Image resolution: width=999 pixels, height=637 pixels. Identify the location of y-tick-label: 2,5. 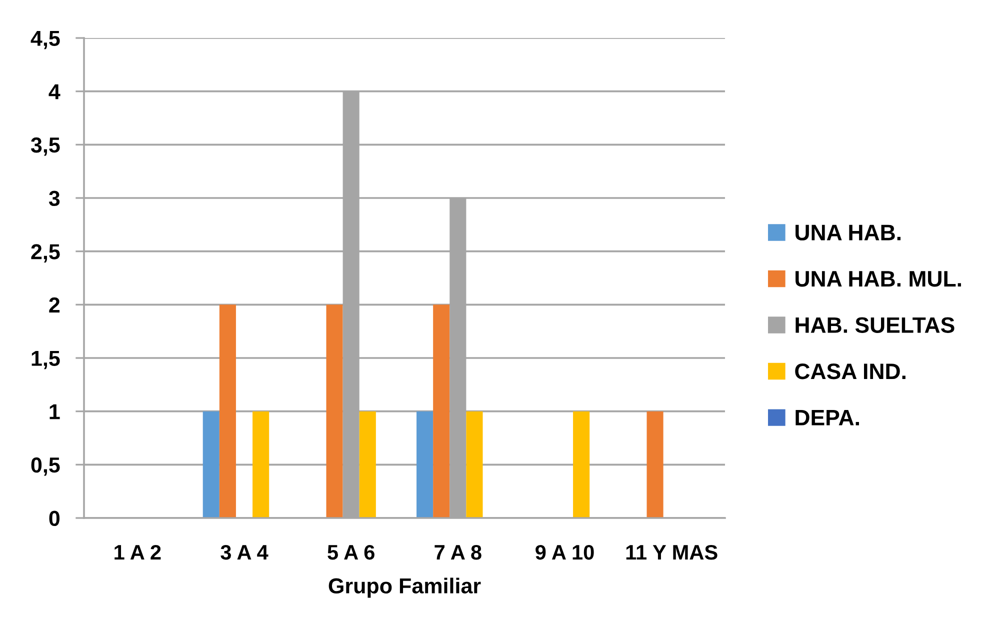
(45, 253).